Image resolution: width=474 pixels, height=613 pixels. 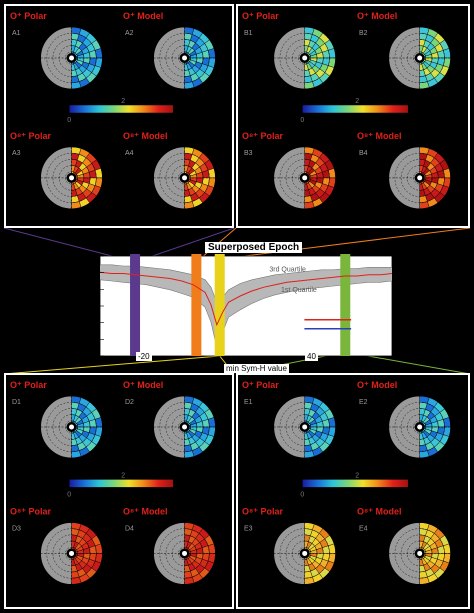 I want to click on polar-map-a1, so click(x=71, y=58).